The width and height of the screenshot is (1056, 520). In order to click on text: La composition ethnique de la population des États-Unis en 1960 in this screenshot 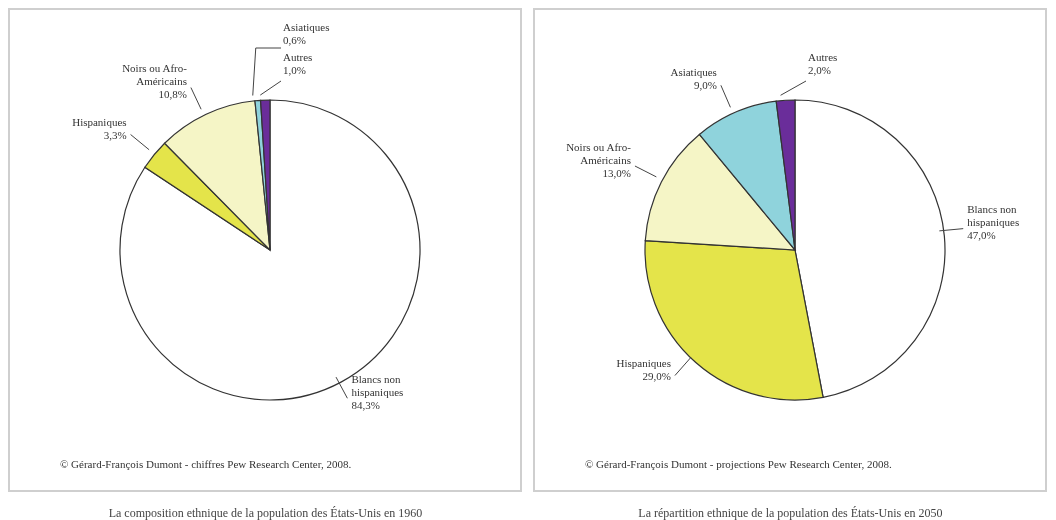, I will do `click(265, 513)`.